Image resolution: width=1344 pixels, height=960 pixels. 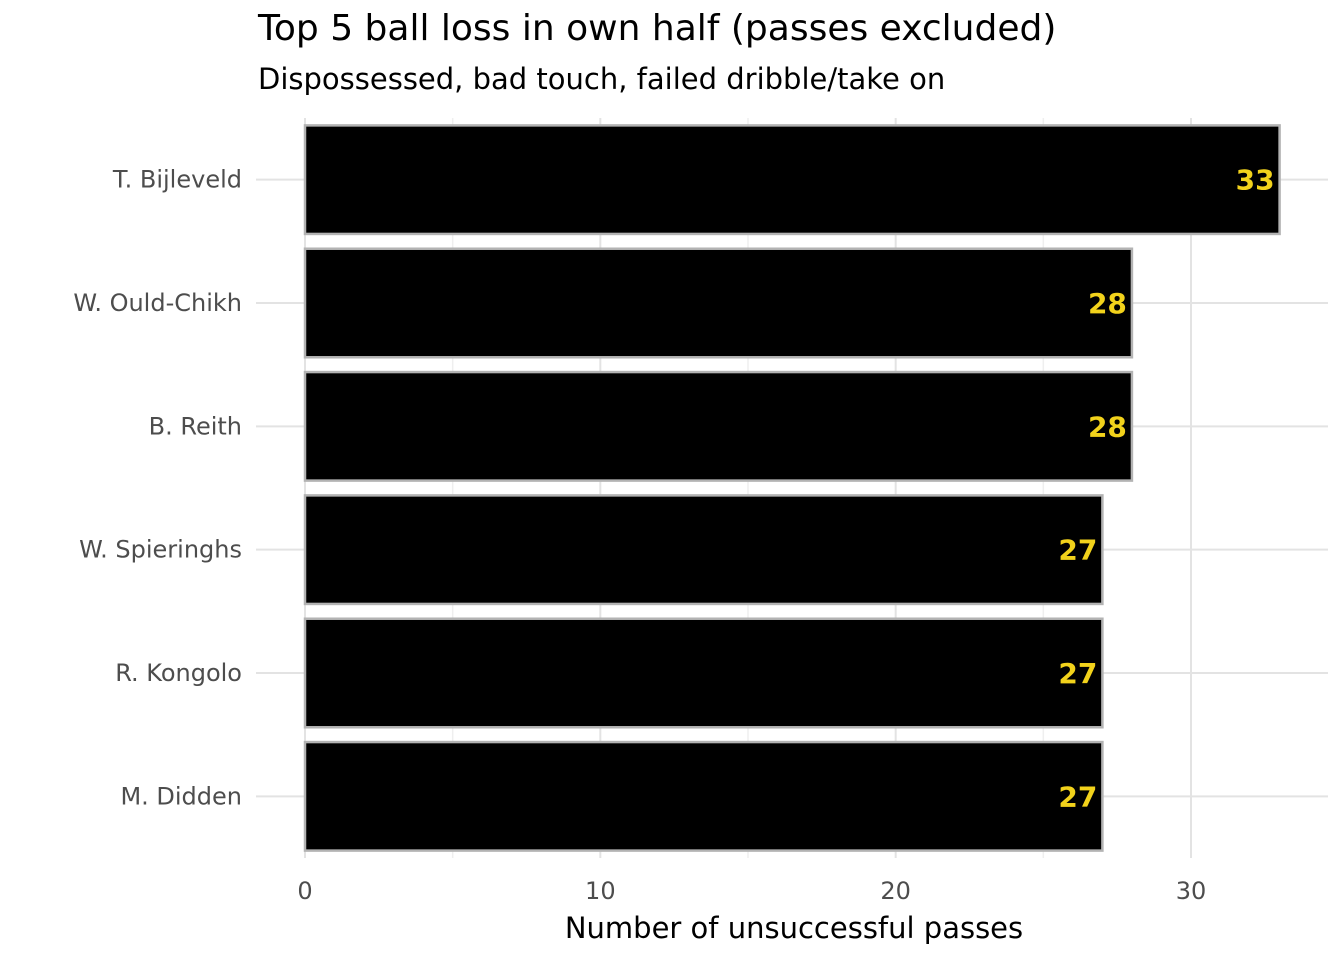 What do you see at coordinates (157, 303) in the screenshot?
I see `y-tick-label: W. Ould-Chikh` at bounding box center [157, 303].